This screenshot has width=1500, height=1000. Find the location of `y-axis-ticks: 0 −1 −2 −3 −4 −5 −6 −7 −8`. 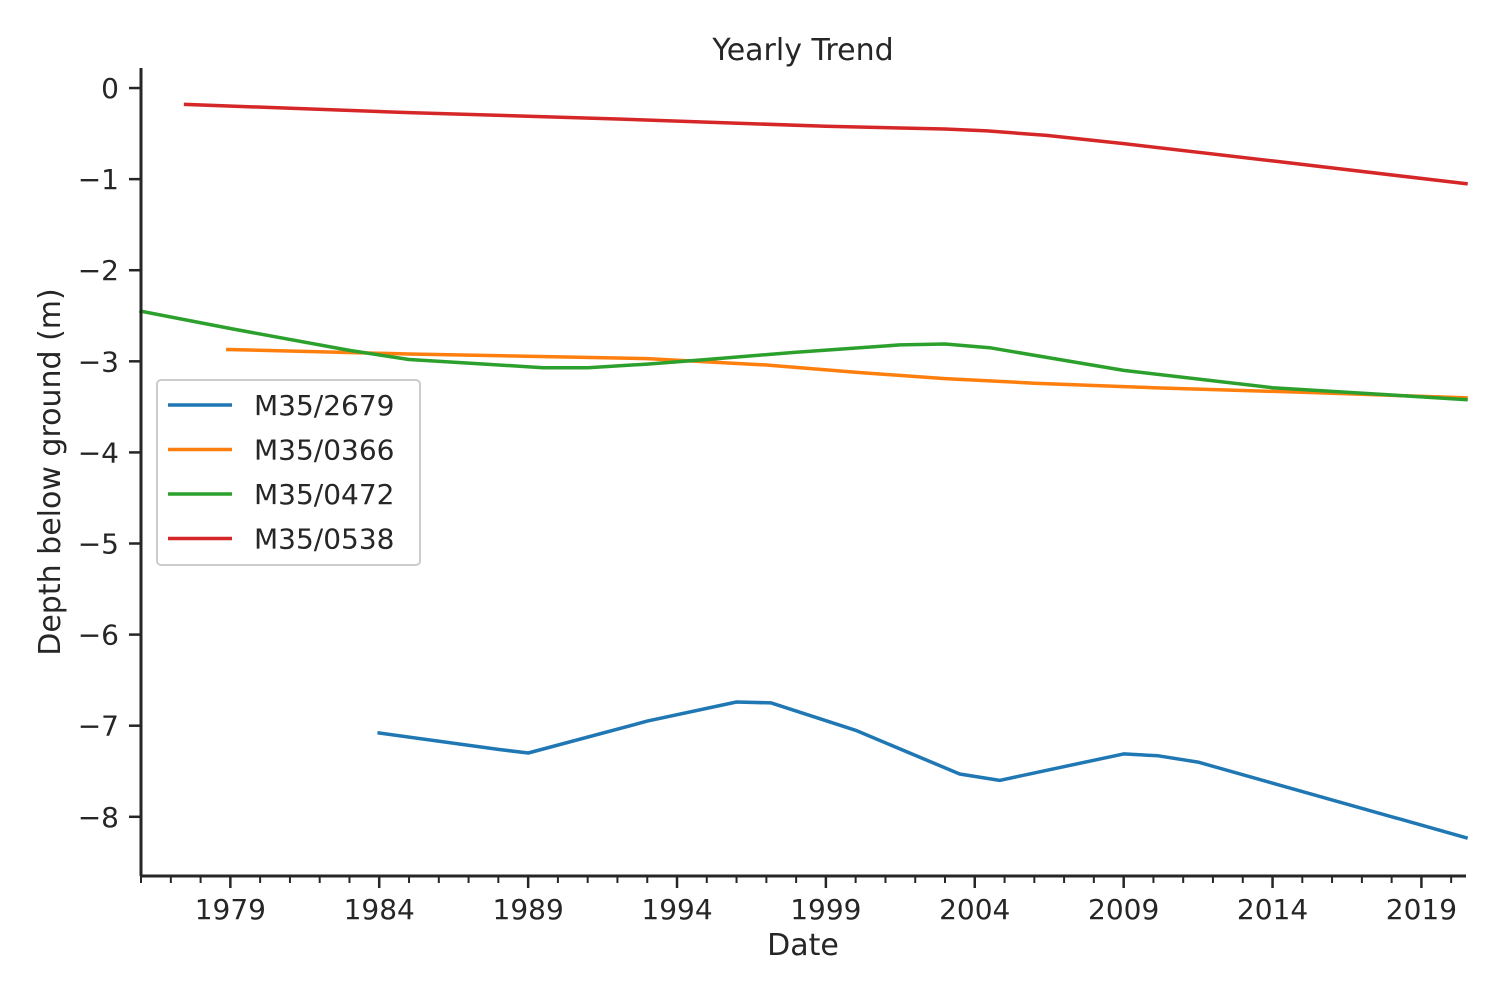

y-axis-ticks: 0 −1 −2 −3 −4 −5 −6 −7 −8 is located at coordinates (109, 453).